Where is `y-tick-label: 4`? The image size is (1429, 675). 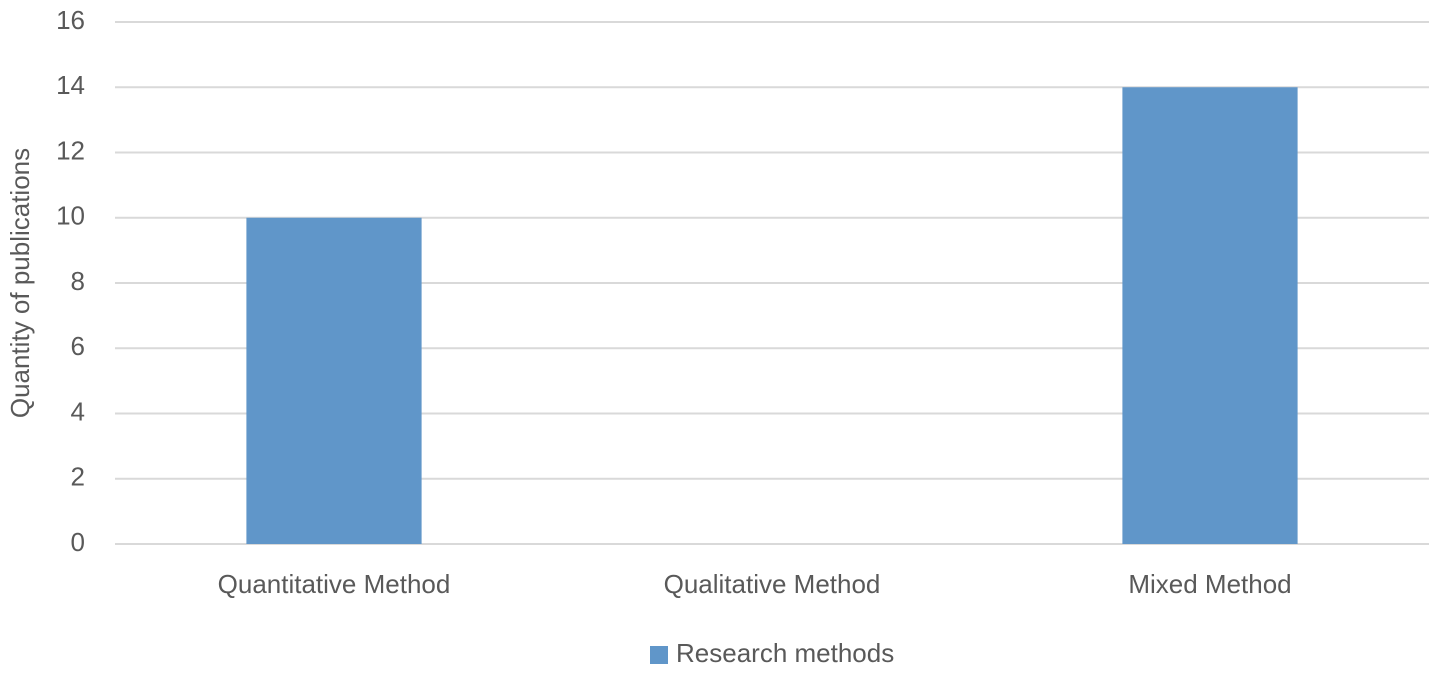 y-tick-label: 4 is located at coordinates (78, 411).